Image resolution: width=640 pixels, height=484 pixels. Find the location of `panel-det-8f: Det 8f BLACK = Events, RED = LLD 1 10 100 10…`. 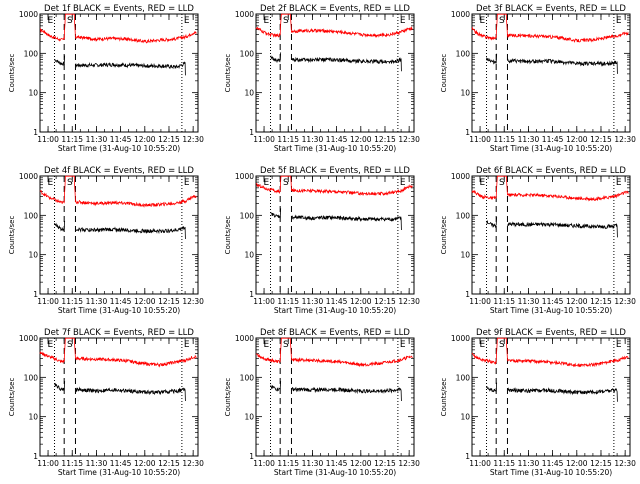

panel-det-8f: Det 8f BLACK = Events, RED = LLD 1 10 100 10… is located at coordinates (322, 402).